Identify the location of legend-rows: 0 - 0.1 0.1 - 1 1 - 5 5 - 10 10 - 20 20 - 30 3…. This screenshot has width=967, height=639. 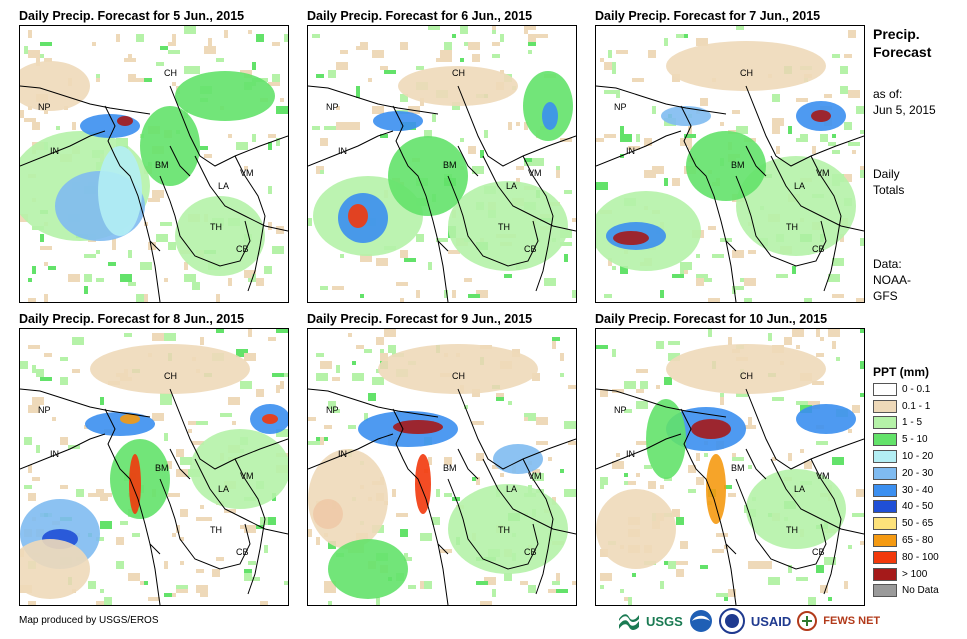
(918, 490).